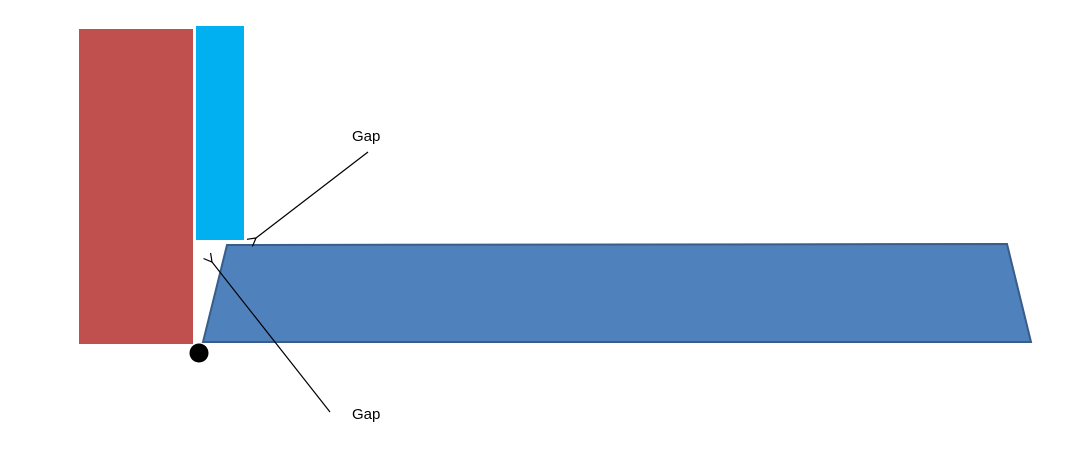  Describe the element at coordinates (366, 136) in the screenshot. I see `gap-label-top: Gap` at that location.